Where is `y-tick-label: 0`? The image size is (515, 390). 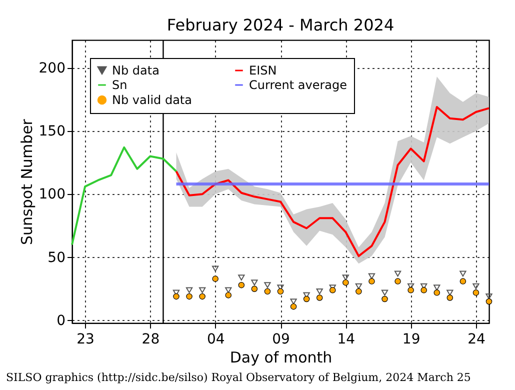 y-tick-label: 0 is located at coordinates (61, 320).